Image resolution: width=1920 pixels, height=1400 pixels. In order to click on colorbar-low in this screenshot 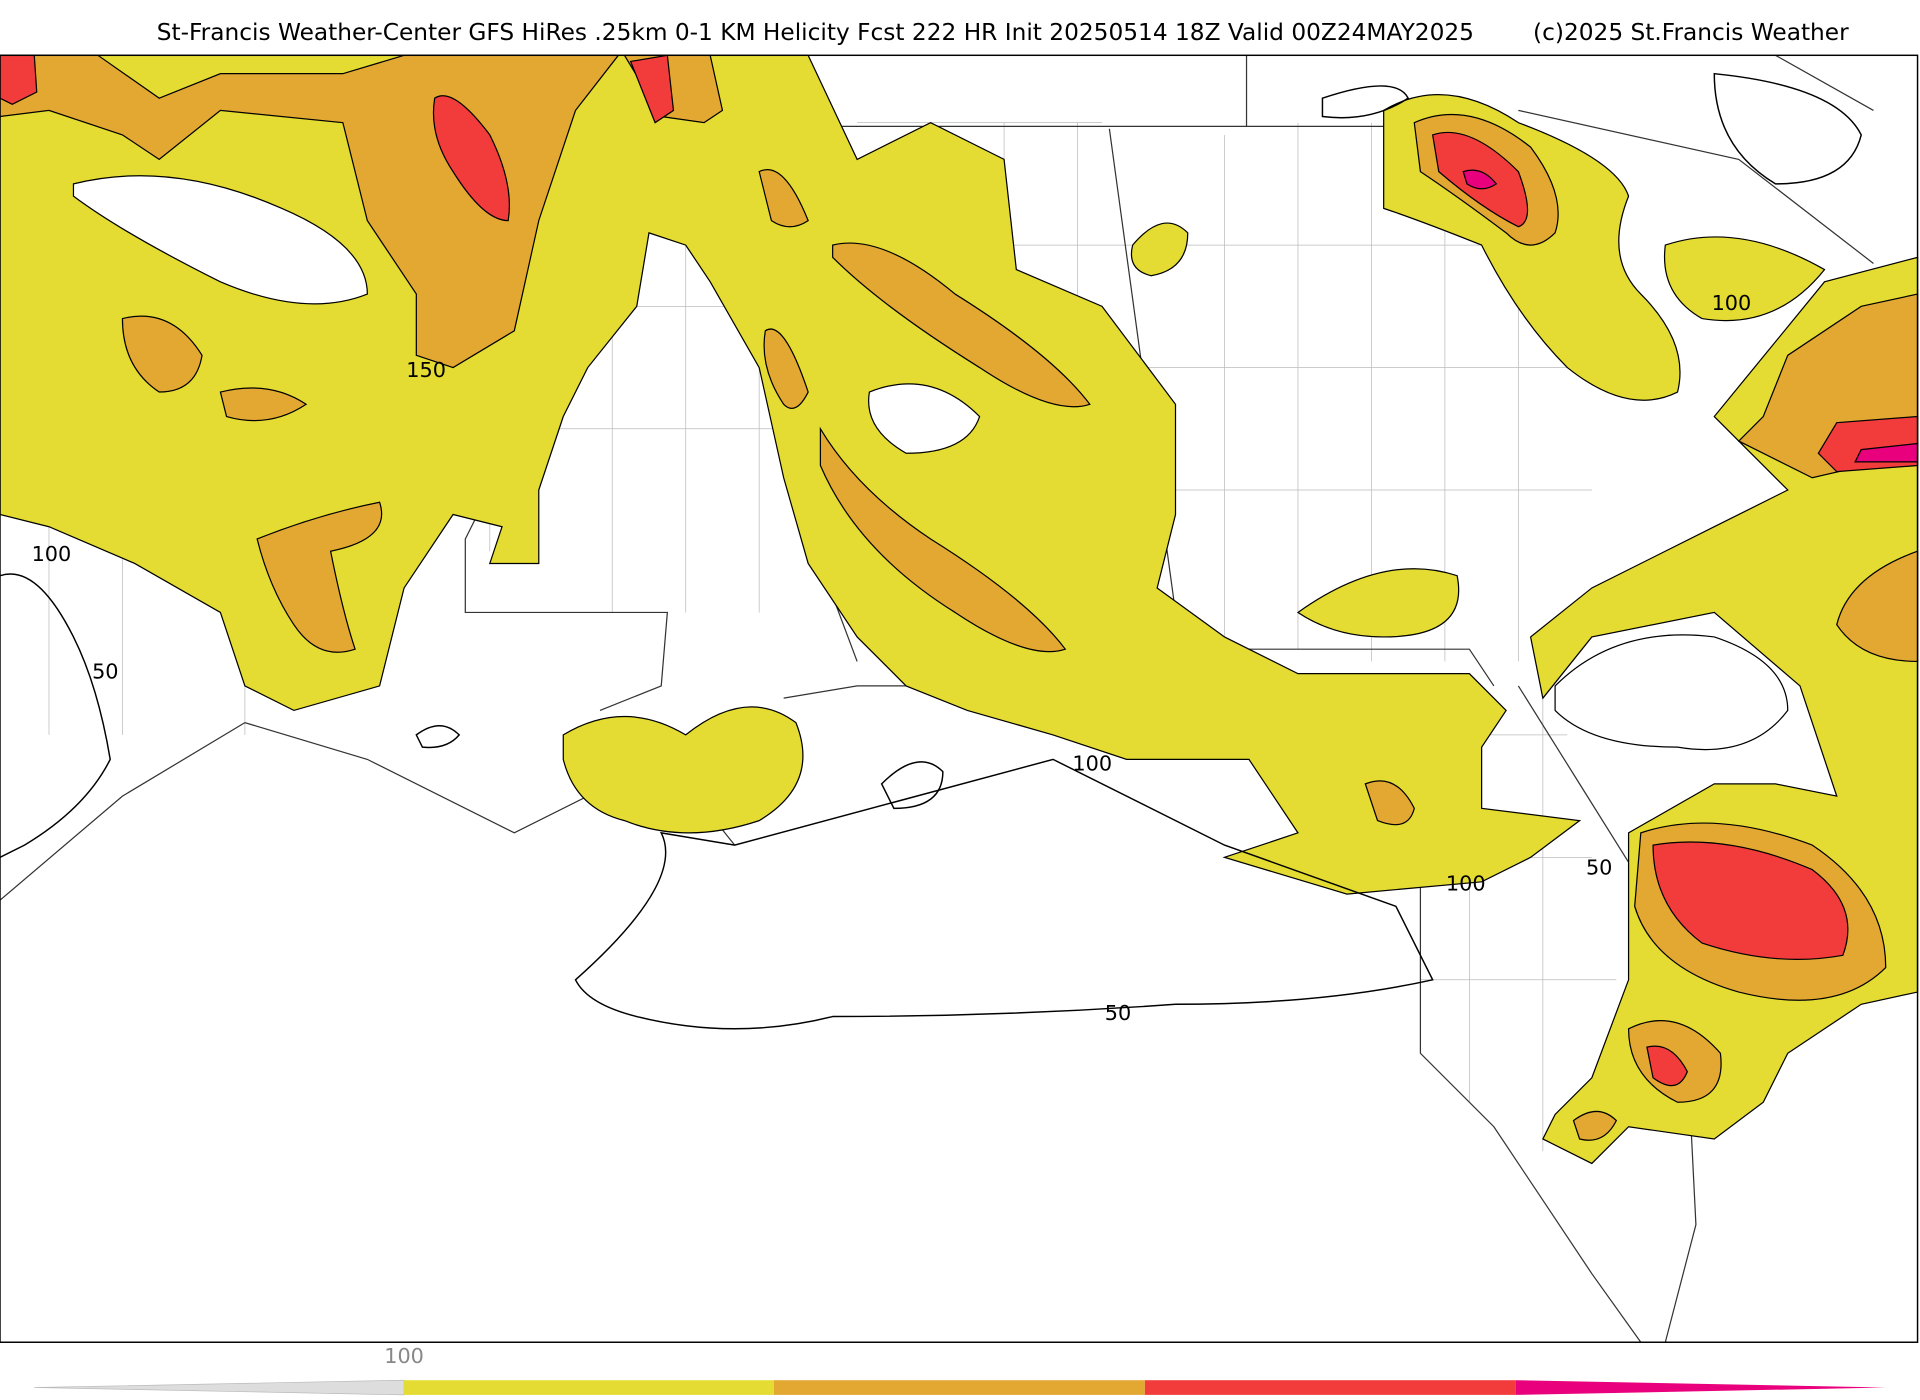, I will do `click(219, 1387)`.